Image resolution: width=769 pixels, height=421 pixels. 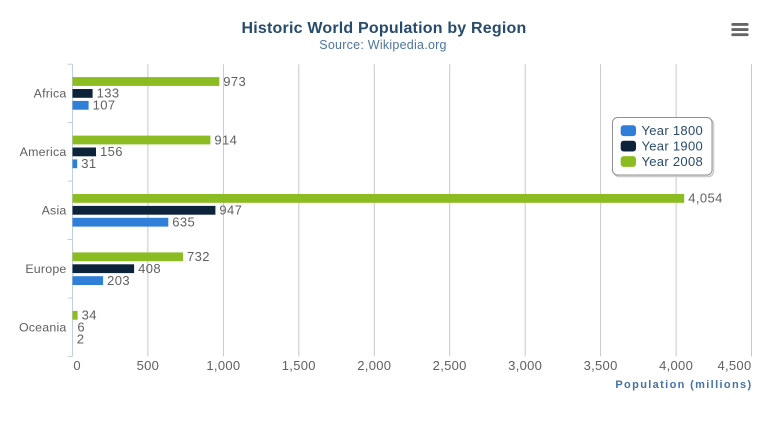 I want to click on svg-text: 4,000, so click(x=676, y=365).